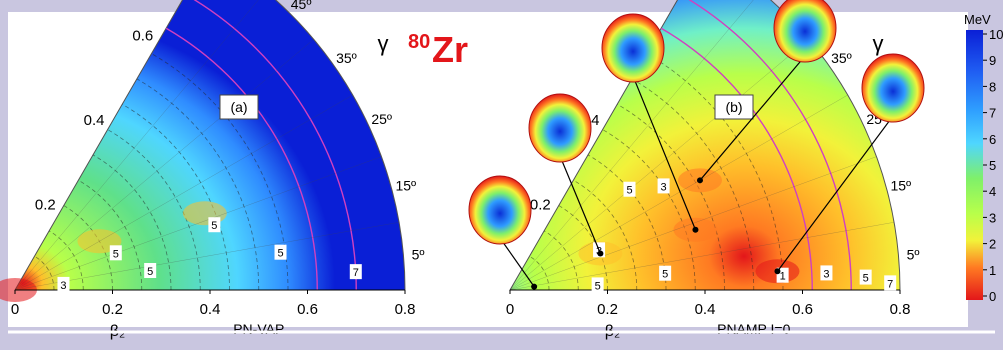 This screenshot has height=350, width=1003. I want to click on colorbar-tick-label: 2, so click(992, 244).